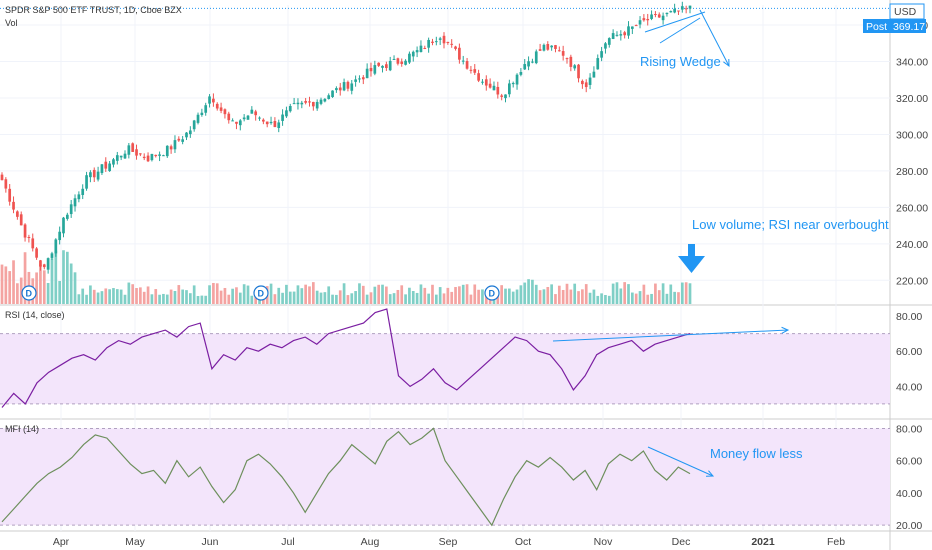  What do you see at coordinates (523, 542) in the screenshot?
I see `x-tick-label: Oct` at bounding box center [523, 542].